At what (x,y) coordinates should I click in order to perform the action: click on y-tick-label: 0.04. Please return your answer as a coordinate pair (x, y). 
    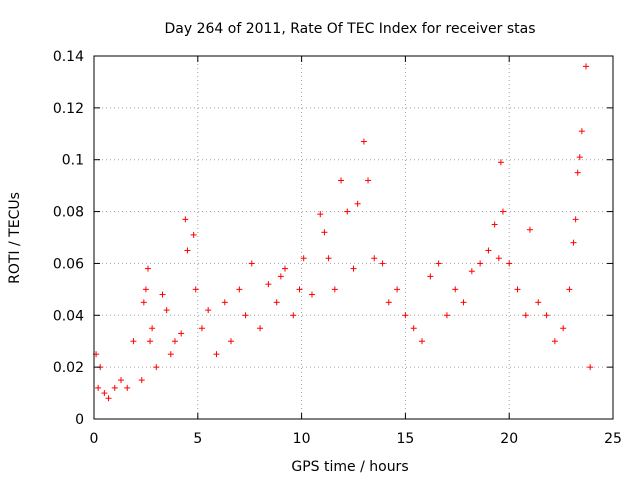
    Looking at the image, I should click on (68, 316).